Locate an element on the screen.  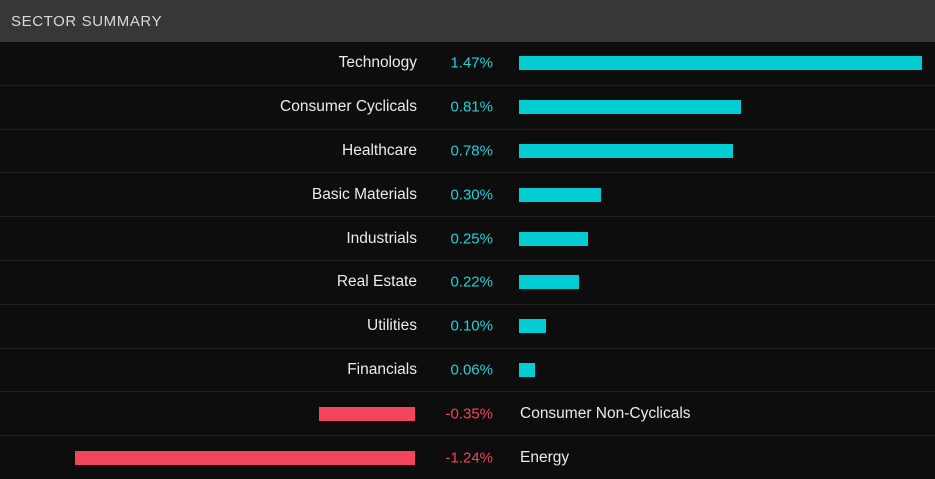
sector-row: Utilities 0.10% is located at coordinates (467, 327).